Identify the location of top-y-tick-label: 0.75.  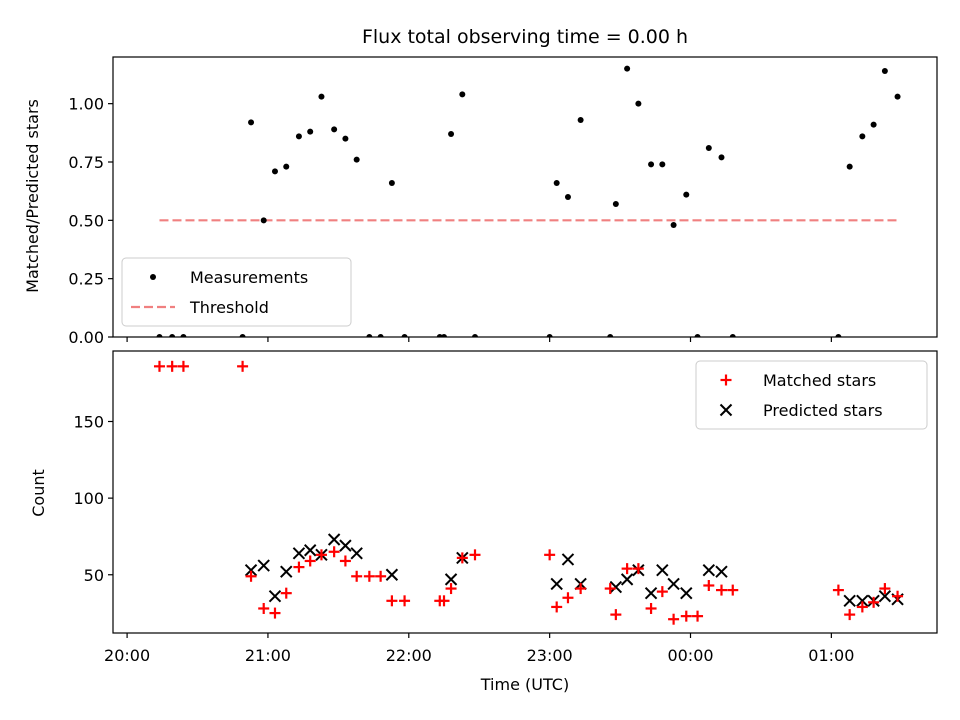
(86, 162).